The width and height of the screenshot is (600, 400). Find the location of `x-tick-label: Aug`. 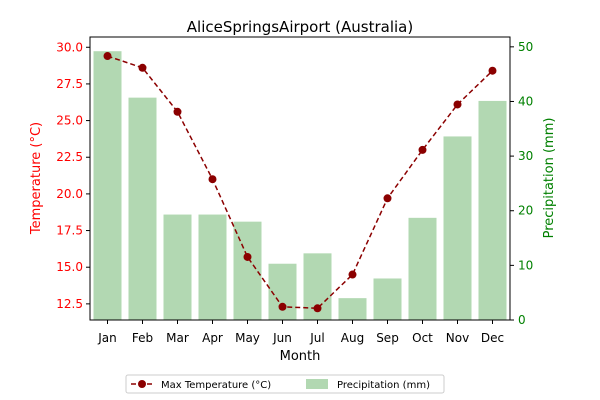

x-tick-label: Aug is located at coordinates (352, 338).